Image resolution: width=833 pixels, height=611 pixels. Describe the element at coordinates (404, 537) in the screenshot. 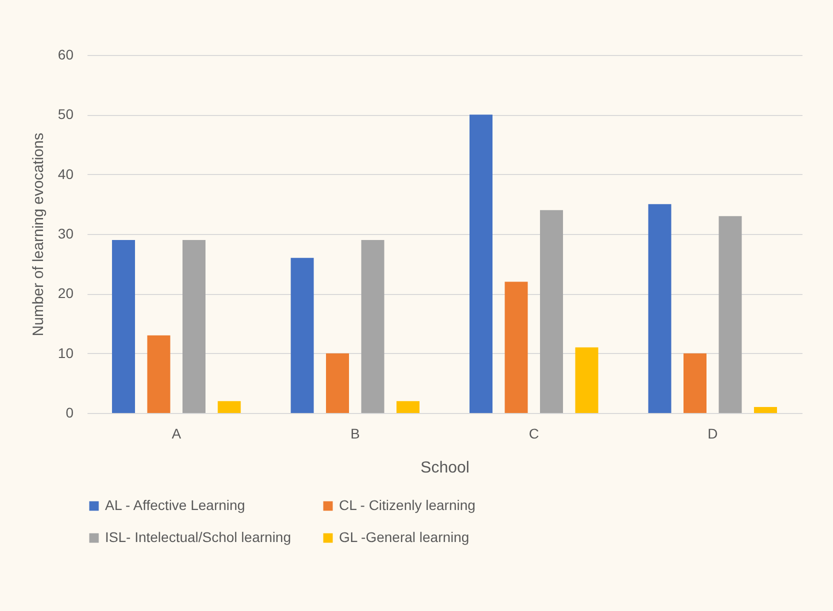

I see `legend-label: GL -General learning` at that location.